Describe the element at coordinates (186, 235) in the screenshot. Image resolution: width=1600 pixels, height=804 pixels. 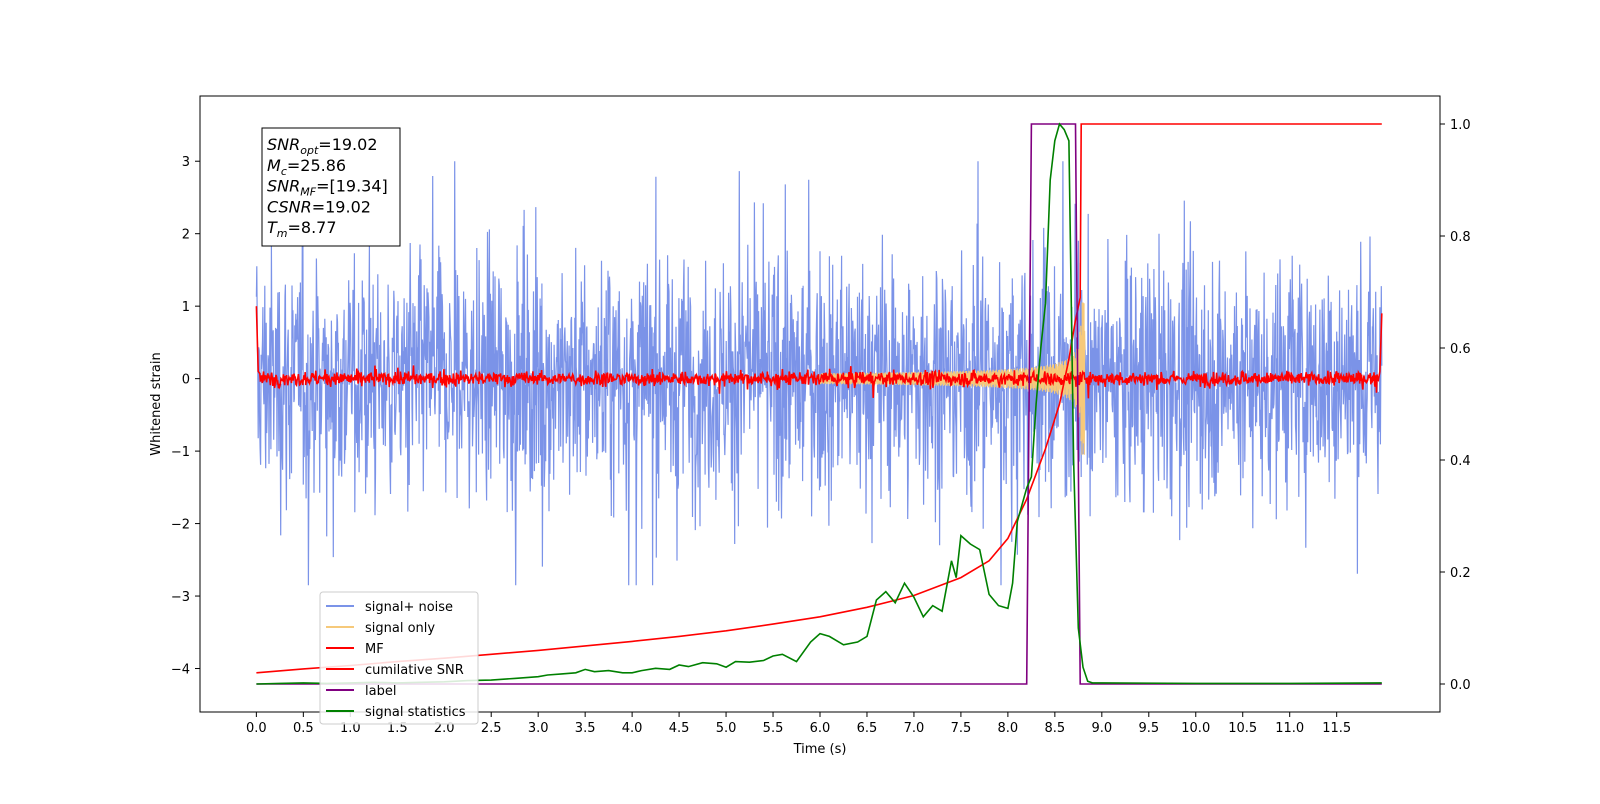
I see `y-tick-label: 2` at that location.